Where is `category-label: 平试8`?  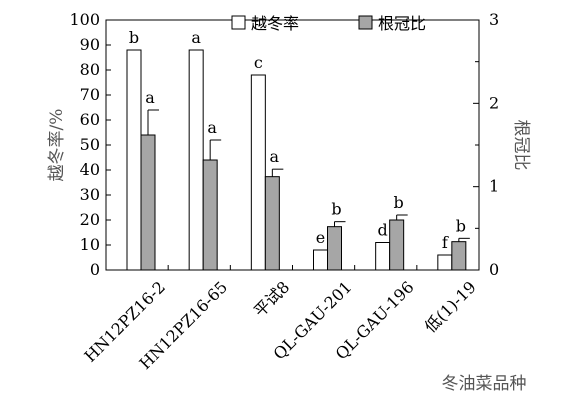 category-label: 平试8 is located at coordinates (271, 298).